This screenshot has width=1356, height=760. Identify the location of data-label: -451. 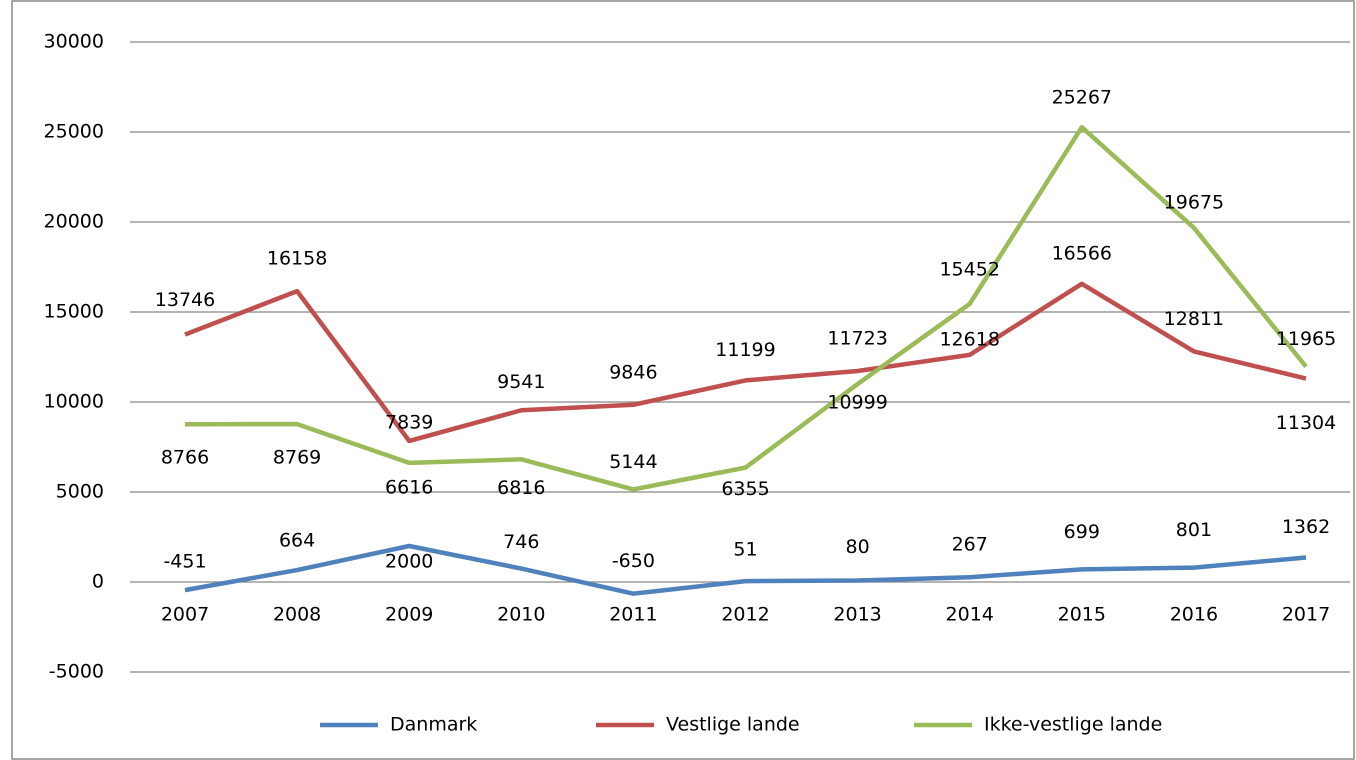
(184, 562).